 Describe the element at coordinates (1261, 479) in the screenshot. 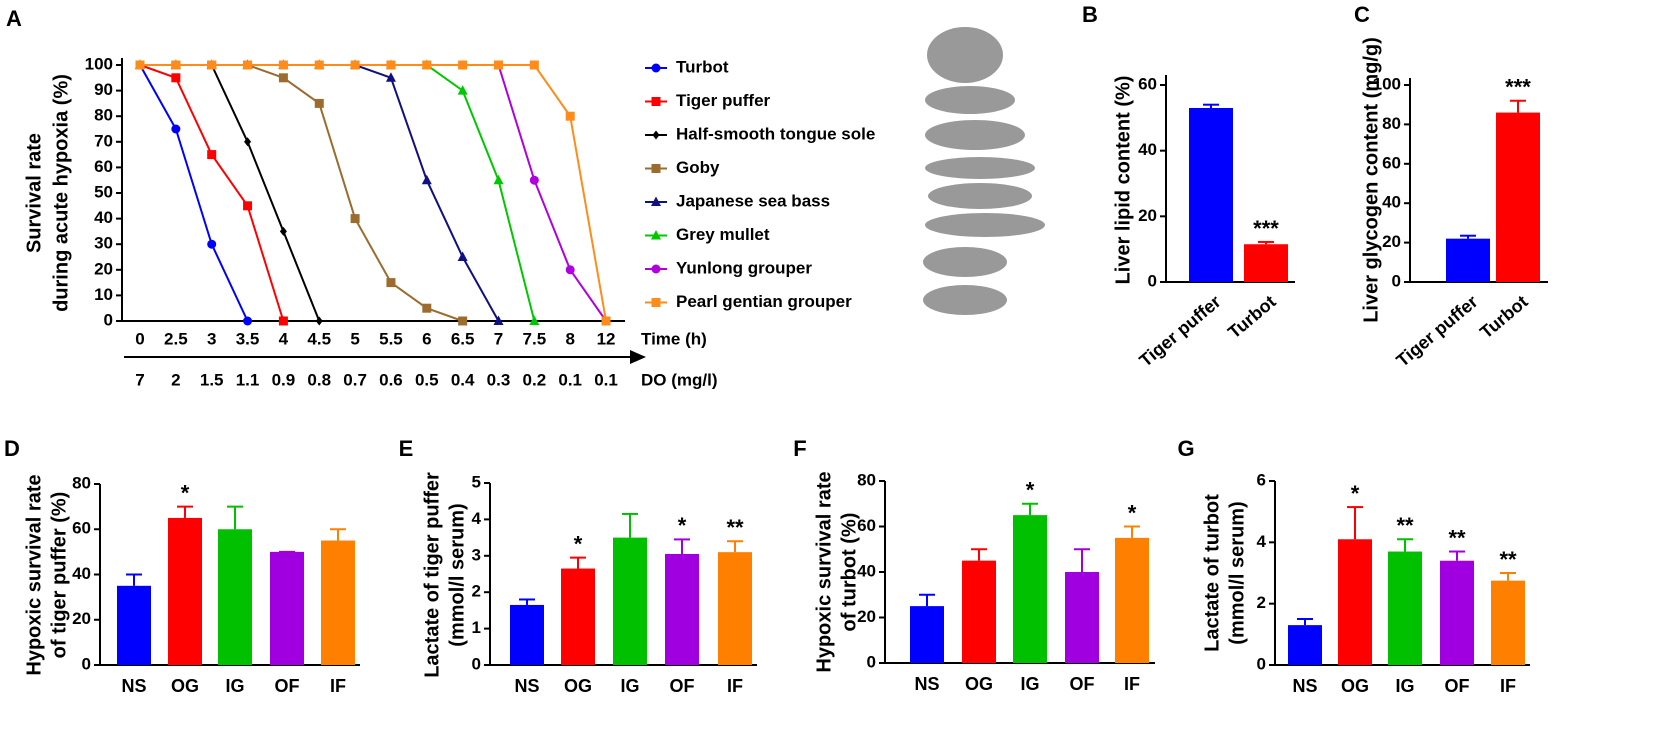

I see `y-tick-label: 6` at that location.